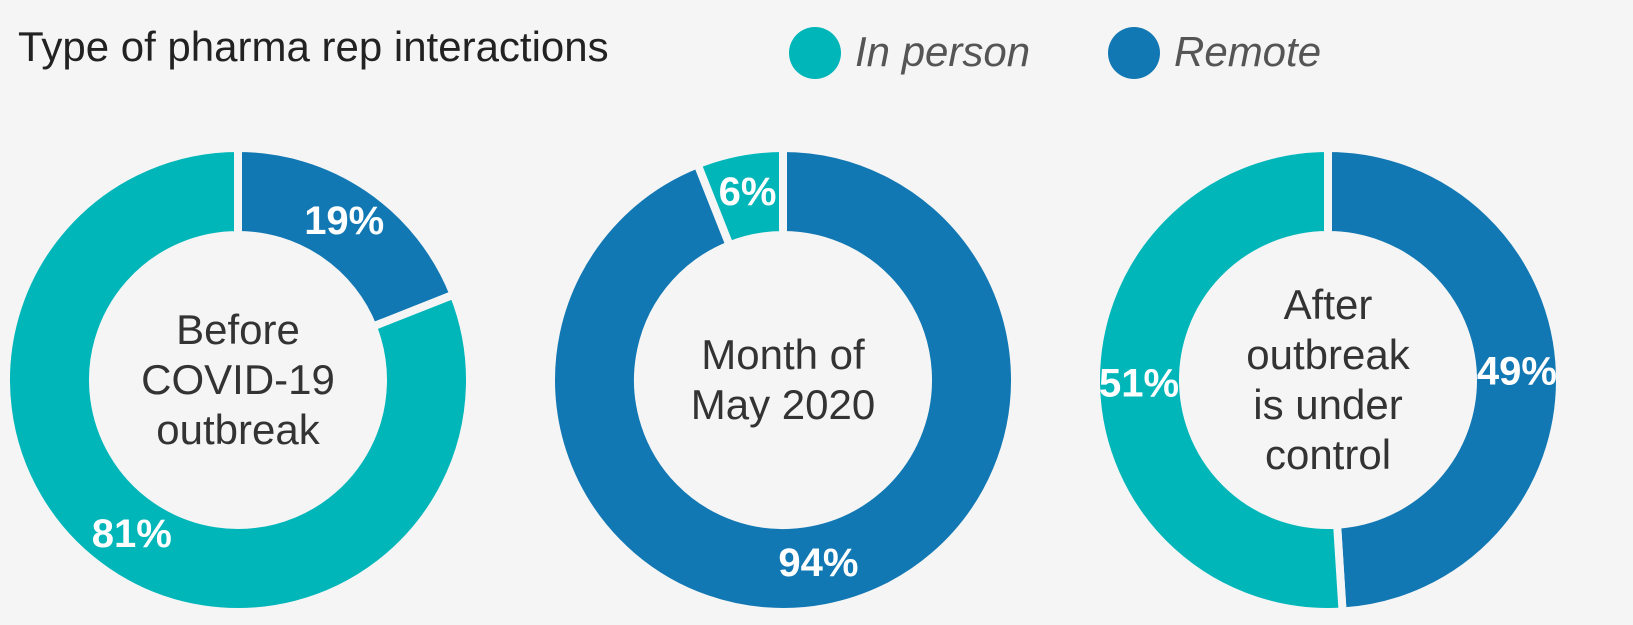 This screenshot has height=625, width=1633. I want to click on donut-center-label: After outbreak is under control, so click(1328, 379).